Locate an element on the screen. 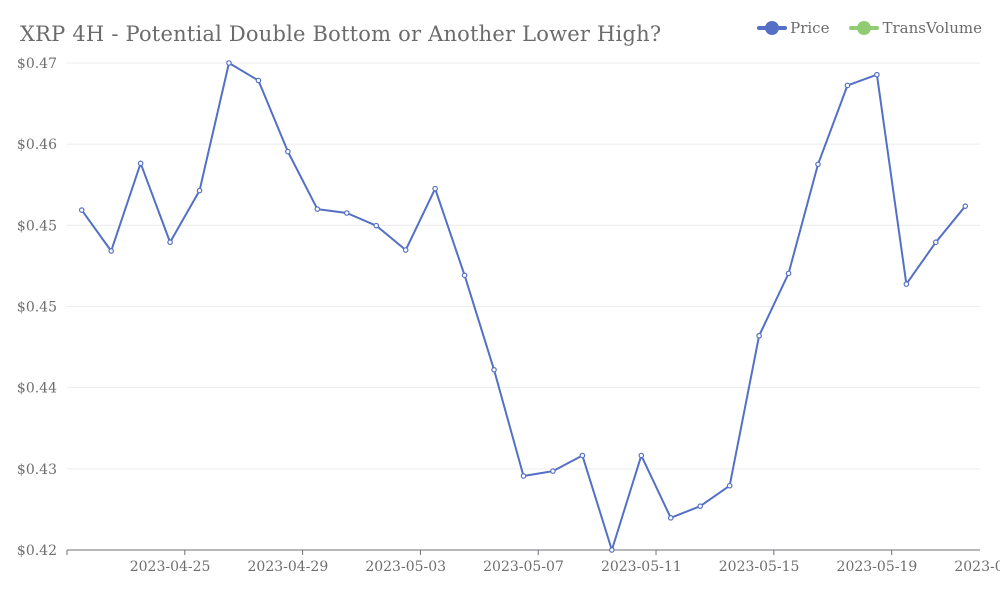 This screenshot has height=600, width=1000. legend-swatch-transvolume is located at coordinates (864, 28).